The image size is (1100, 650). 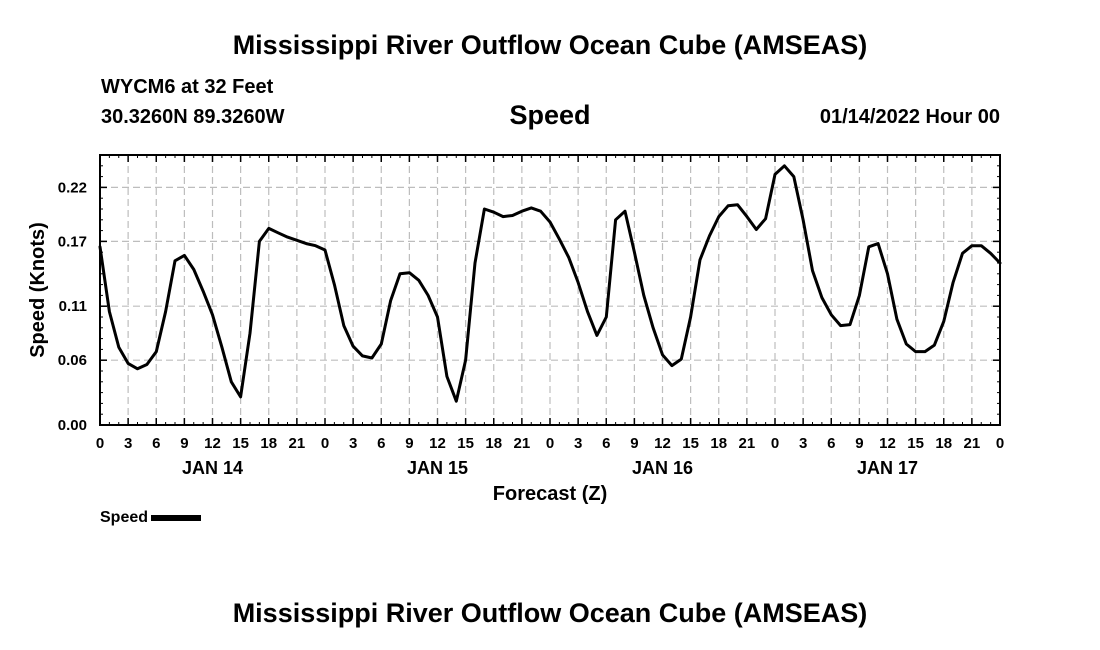 What do you see at coordinates (72, 360) in the screenshot?
I see `y-tick-label: 0.06` at bounding box center [72, 360].